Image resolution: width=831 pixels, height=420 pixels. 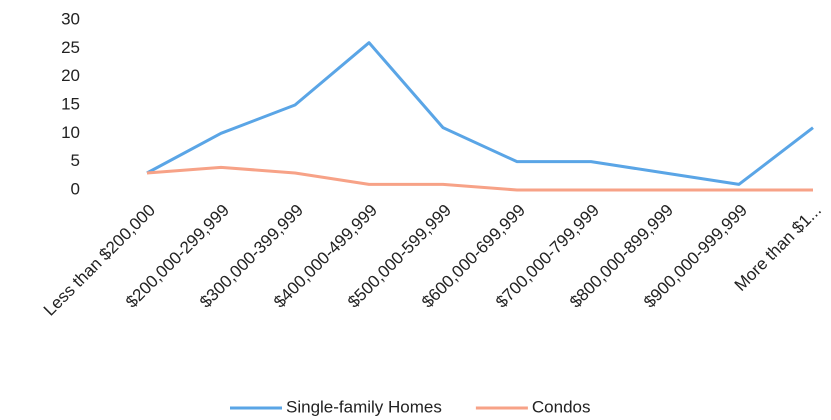 I want to click on series-line, so click(x=479, y=178).